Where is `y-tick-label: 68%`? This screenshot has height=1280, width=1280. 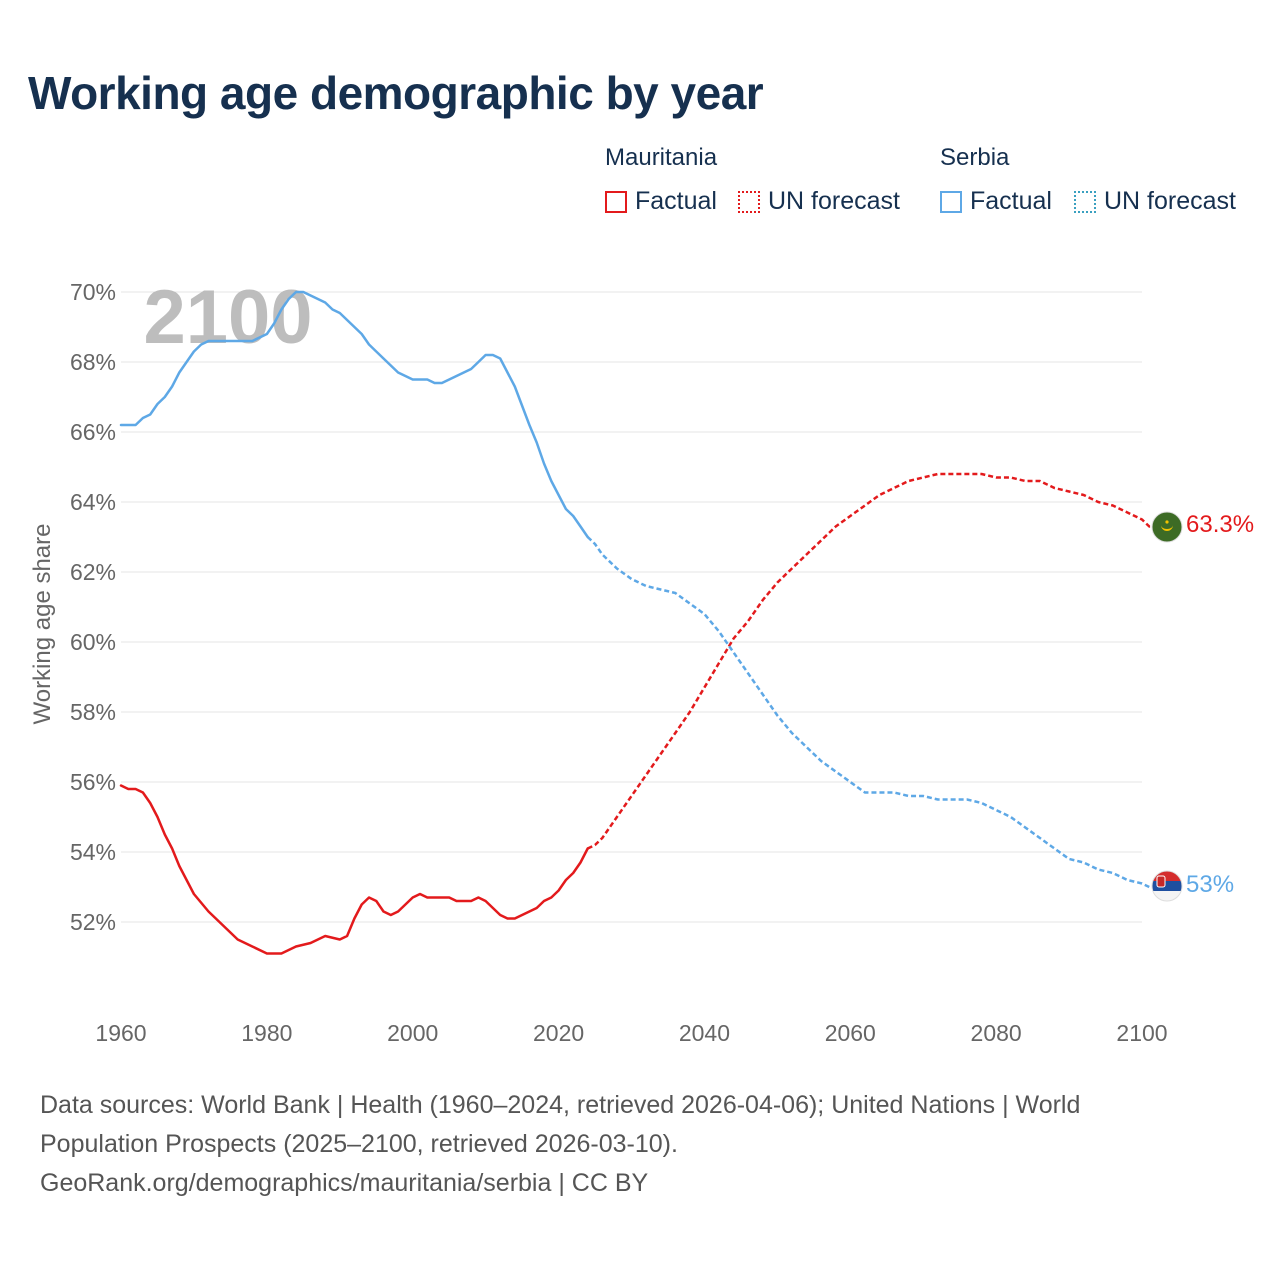 y-tick-label: 68% is located at coordinates (93, 362).